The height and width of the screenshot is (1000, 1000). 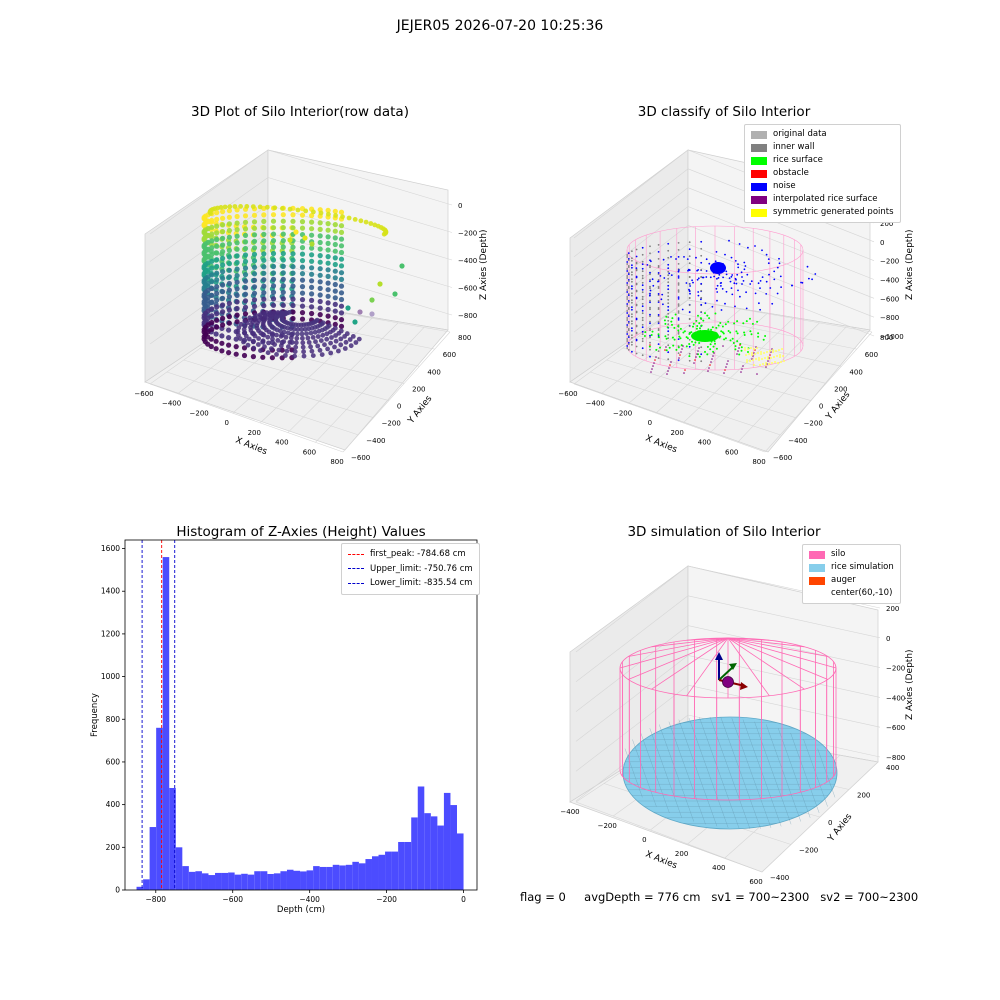 I want to click on histogram-bars, so click(x=300, y=723).